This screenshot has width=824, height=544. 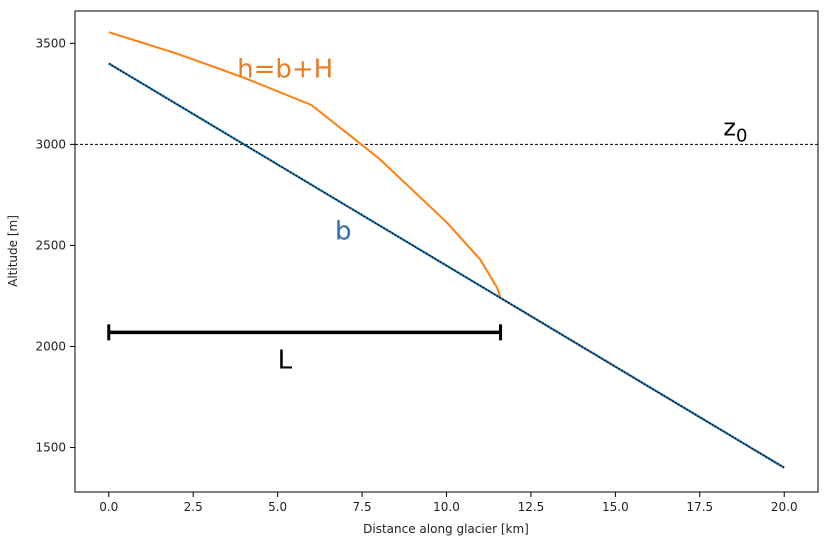 I want to click on x-tick-label: 15.0, so click(x=615, y=507).